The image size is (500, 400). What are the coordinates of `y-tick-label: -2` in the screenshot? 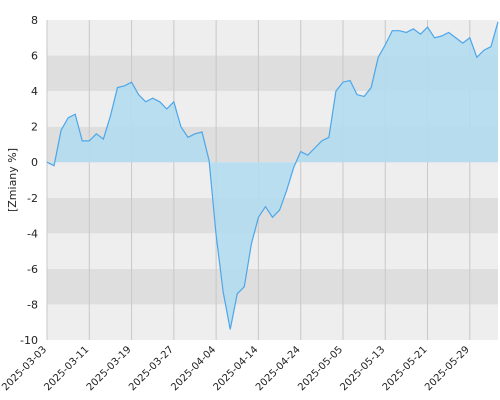 It's located at (32, 198).